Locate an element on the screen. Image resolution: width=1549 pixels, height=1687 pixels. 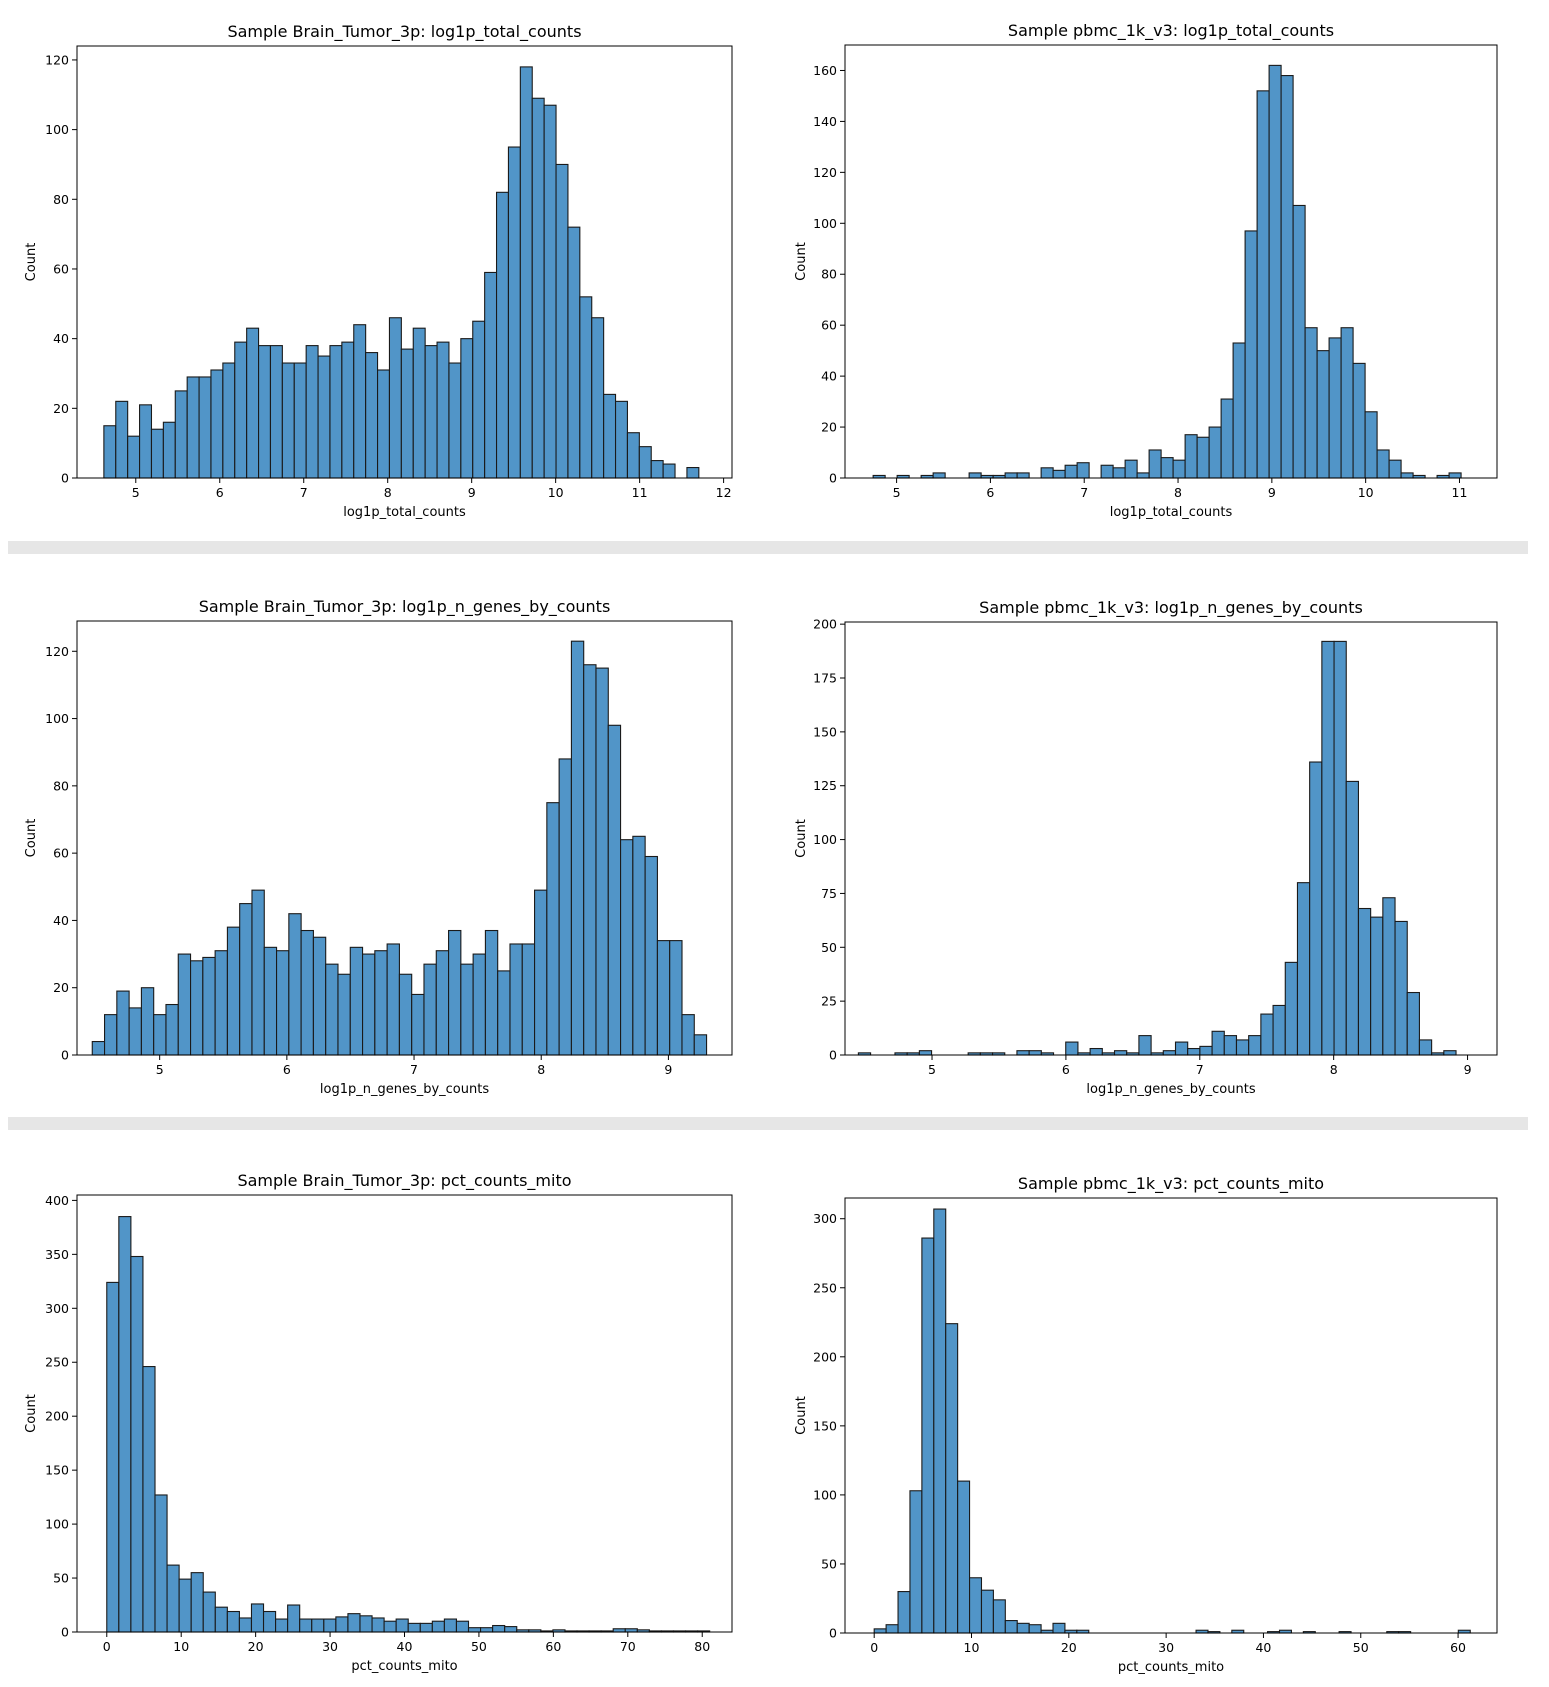
x-tick-label: 40 is located at coordinates (1263, 1647).